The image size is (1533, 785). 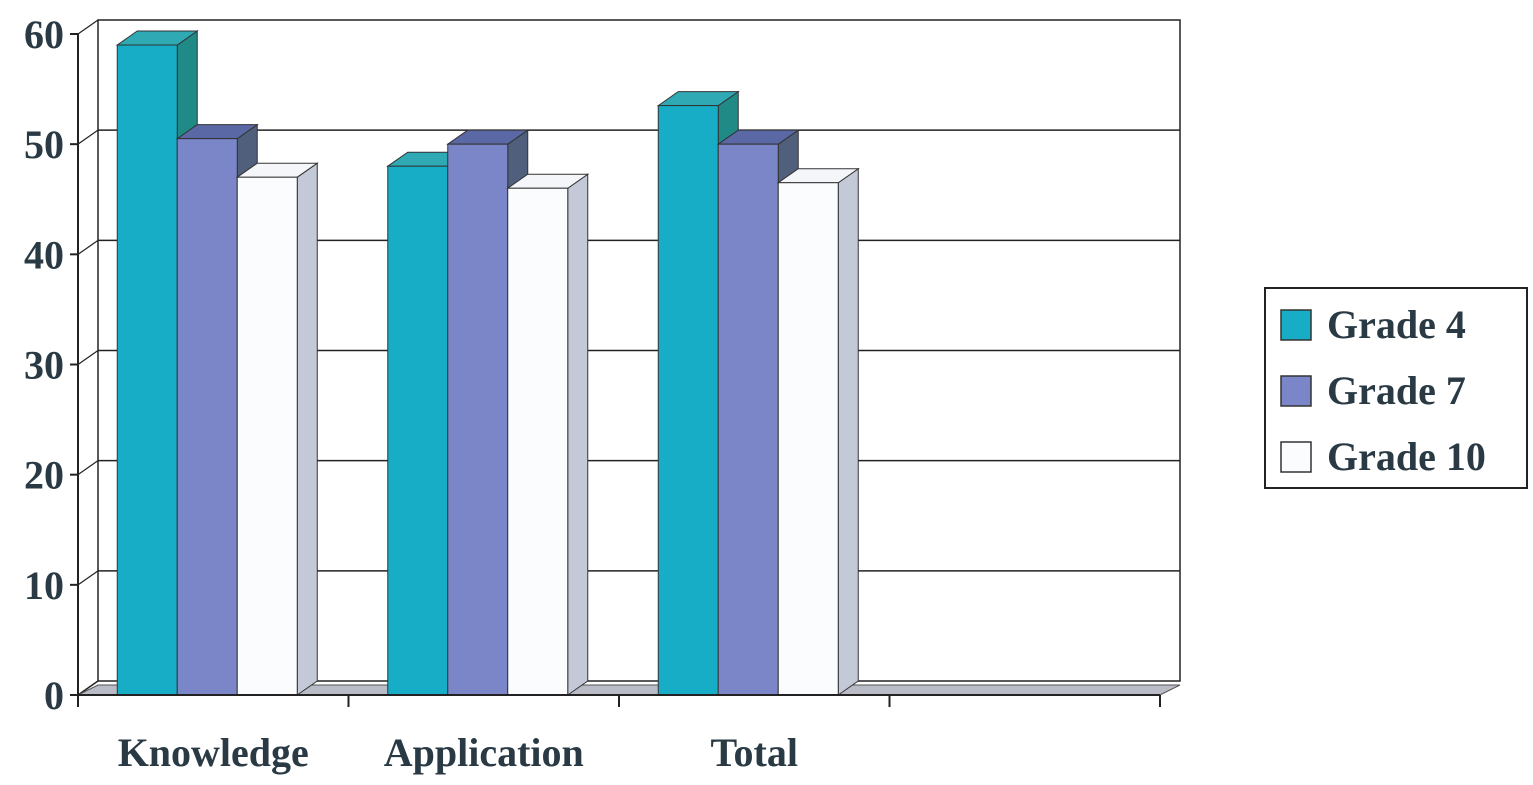 What do you see at coordinates (44, 585) in the screenshot?
I see `y-tick-label: 10` at bounding box center [44, 585].